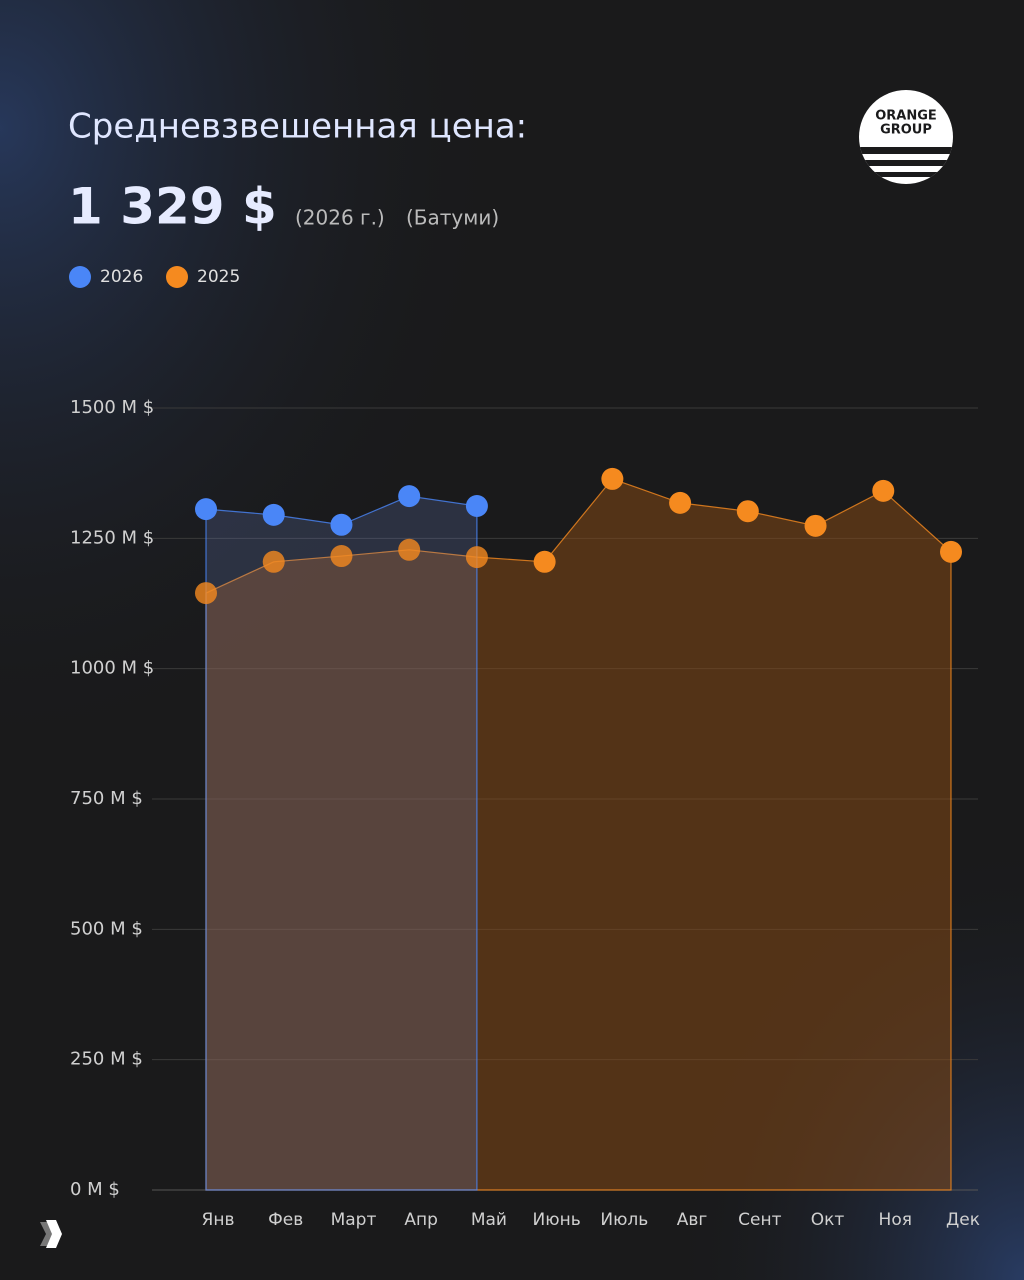  What do you see at coordinates (341, 843) in the screenshot?
I see `area` at bounding box center [341, 843].